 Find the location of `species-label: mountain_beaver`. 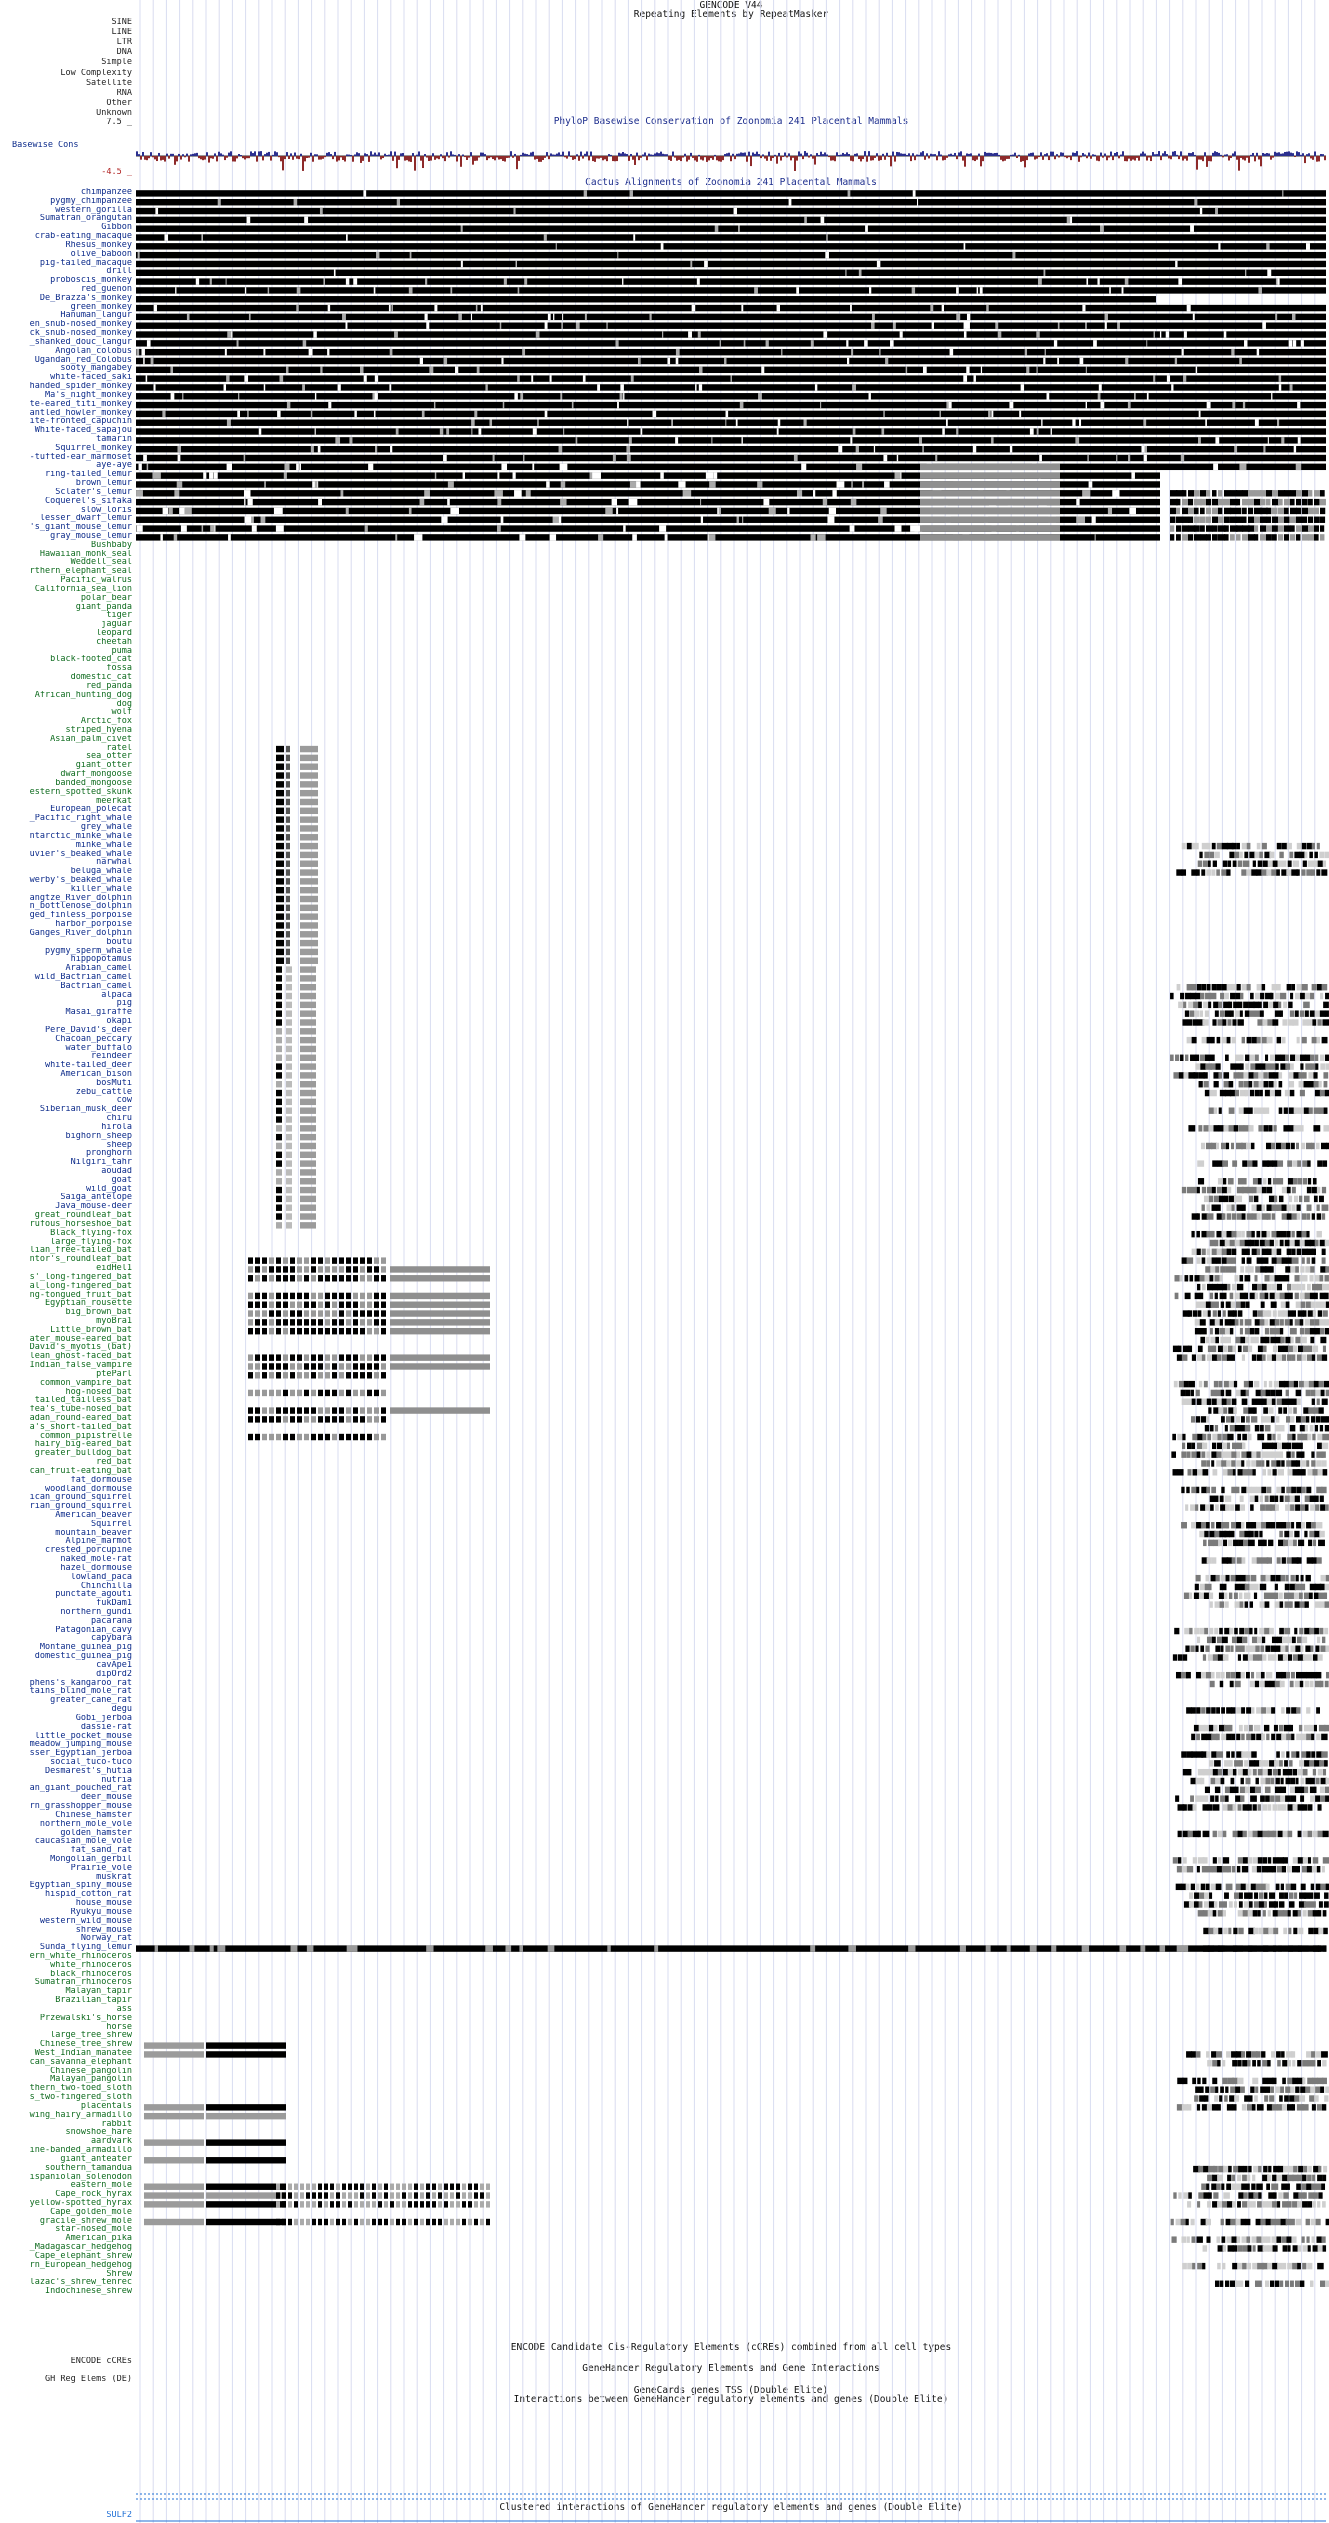

species-label: mountain_beaver is located at coordinates (93, 1533).